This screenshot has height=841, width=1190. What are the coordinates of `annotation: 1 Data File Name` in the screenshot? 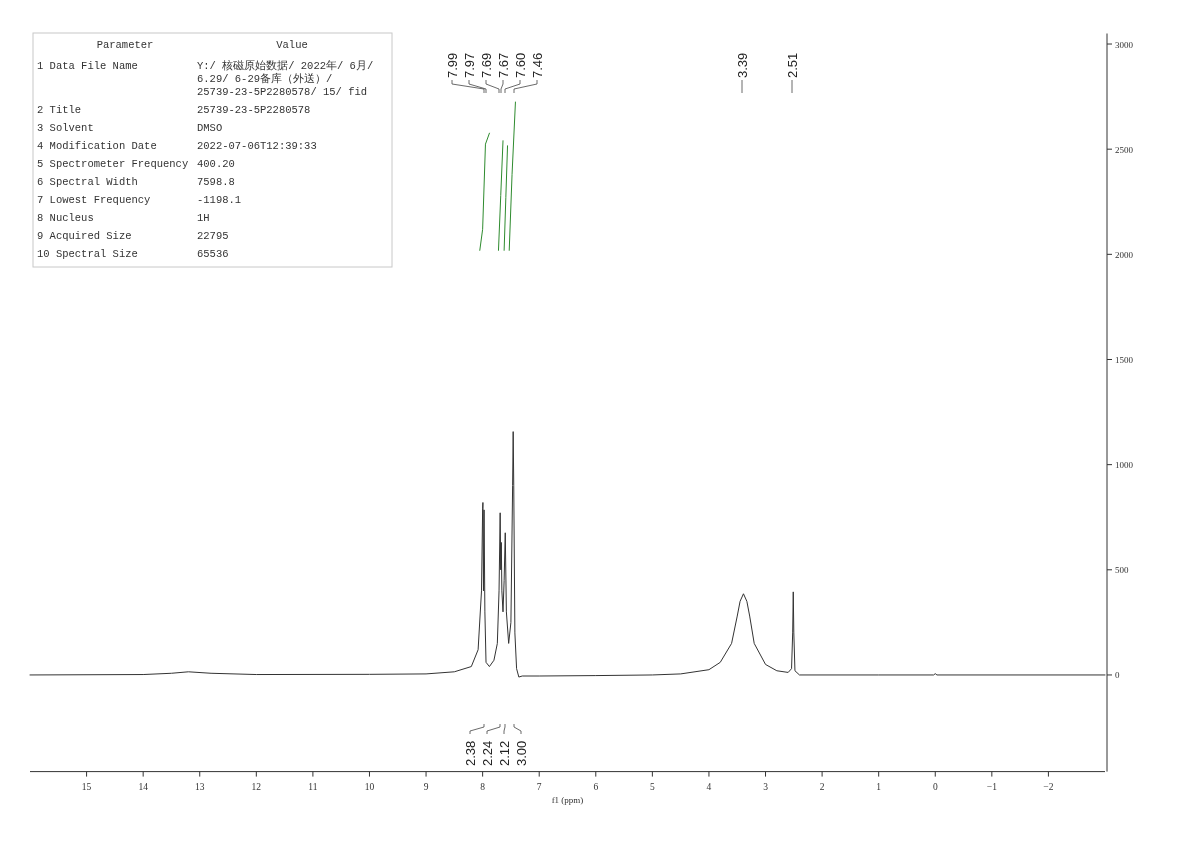 It's located at (87, 66).